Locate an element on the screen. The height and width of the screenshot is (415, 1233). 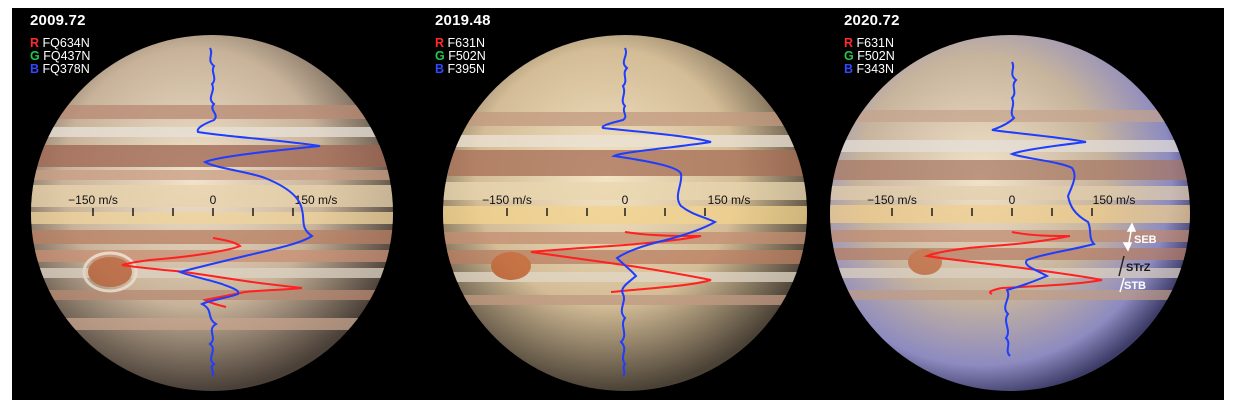
filter-b: B F343N is located at coordinates (869, 69).